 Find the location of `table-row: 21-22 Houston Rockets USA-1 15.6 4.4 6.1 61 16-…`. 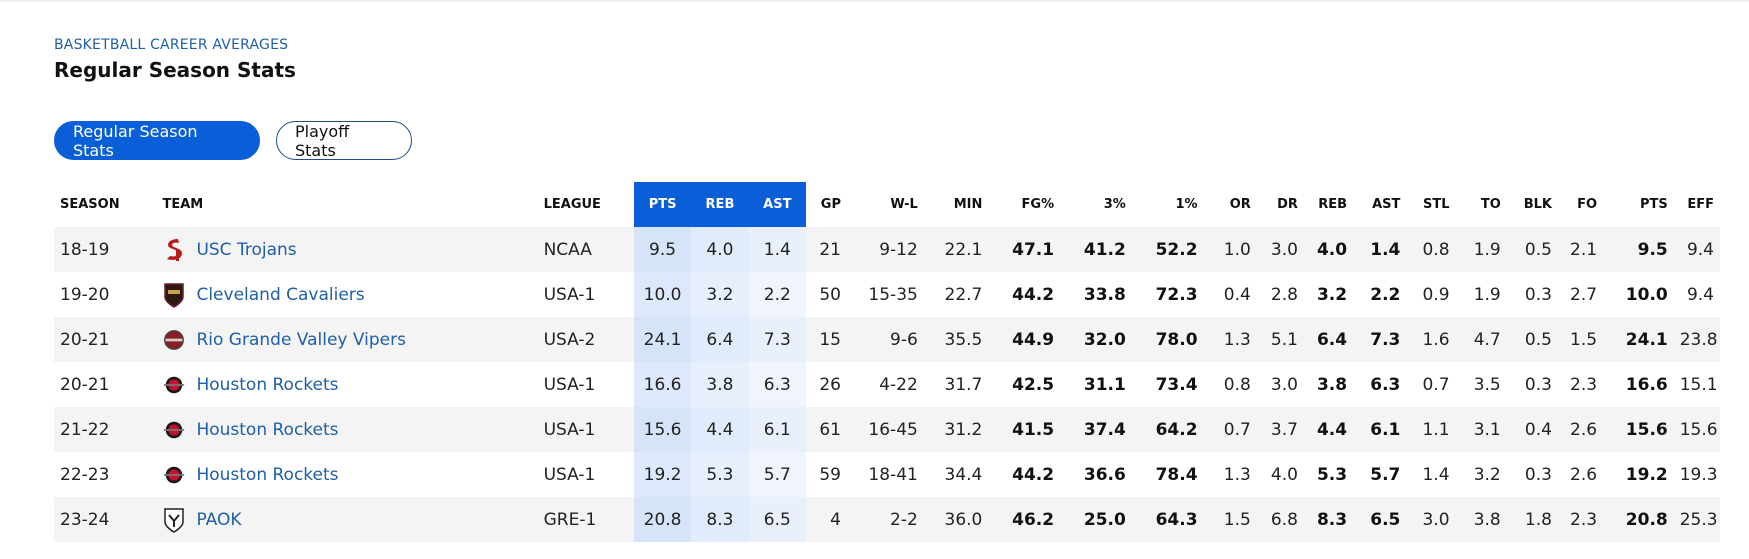

table-row: 21-22 Houston Rockets USA-1 15.6 4.4 6.1 61 16-… is located at coordinates (887, 429).